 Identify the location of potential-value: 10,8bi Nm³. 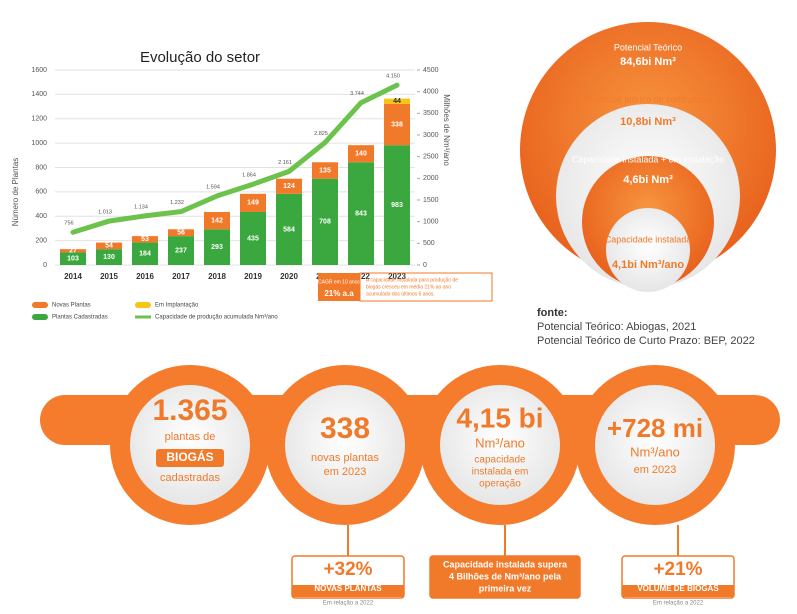
(648, 122).